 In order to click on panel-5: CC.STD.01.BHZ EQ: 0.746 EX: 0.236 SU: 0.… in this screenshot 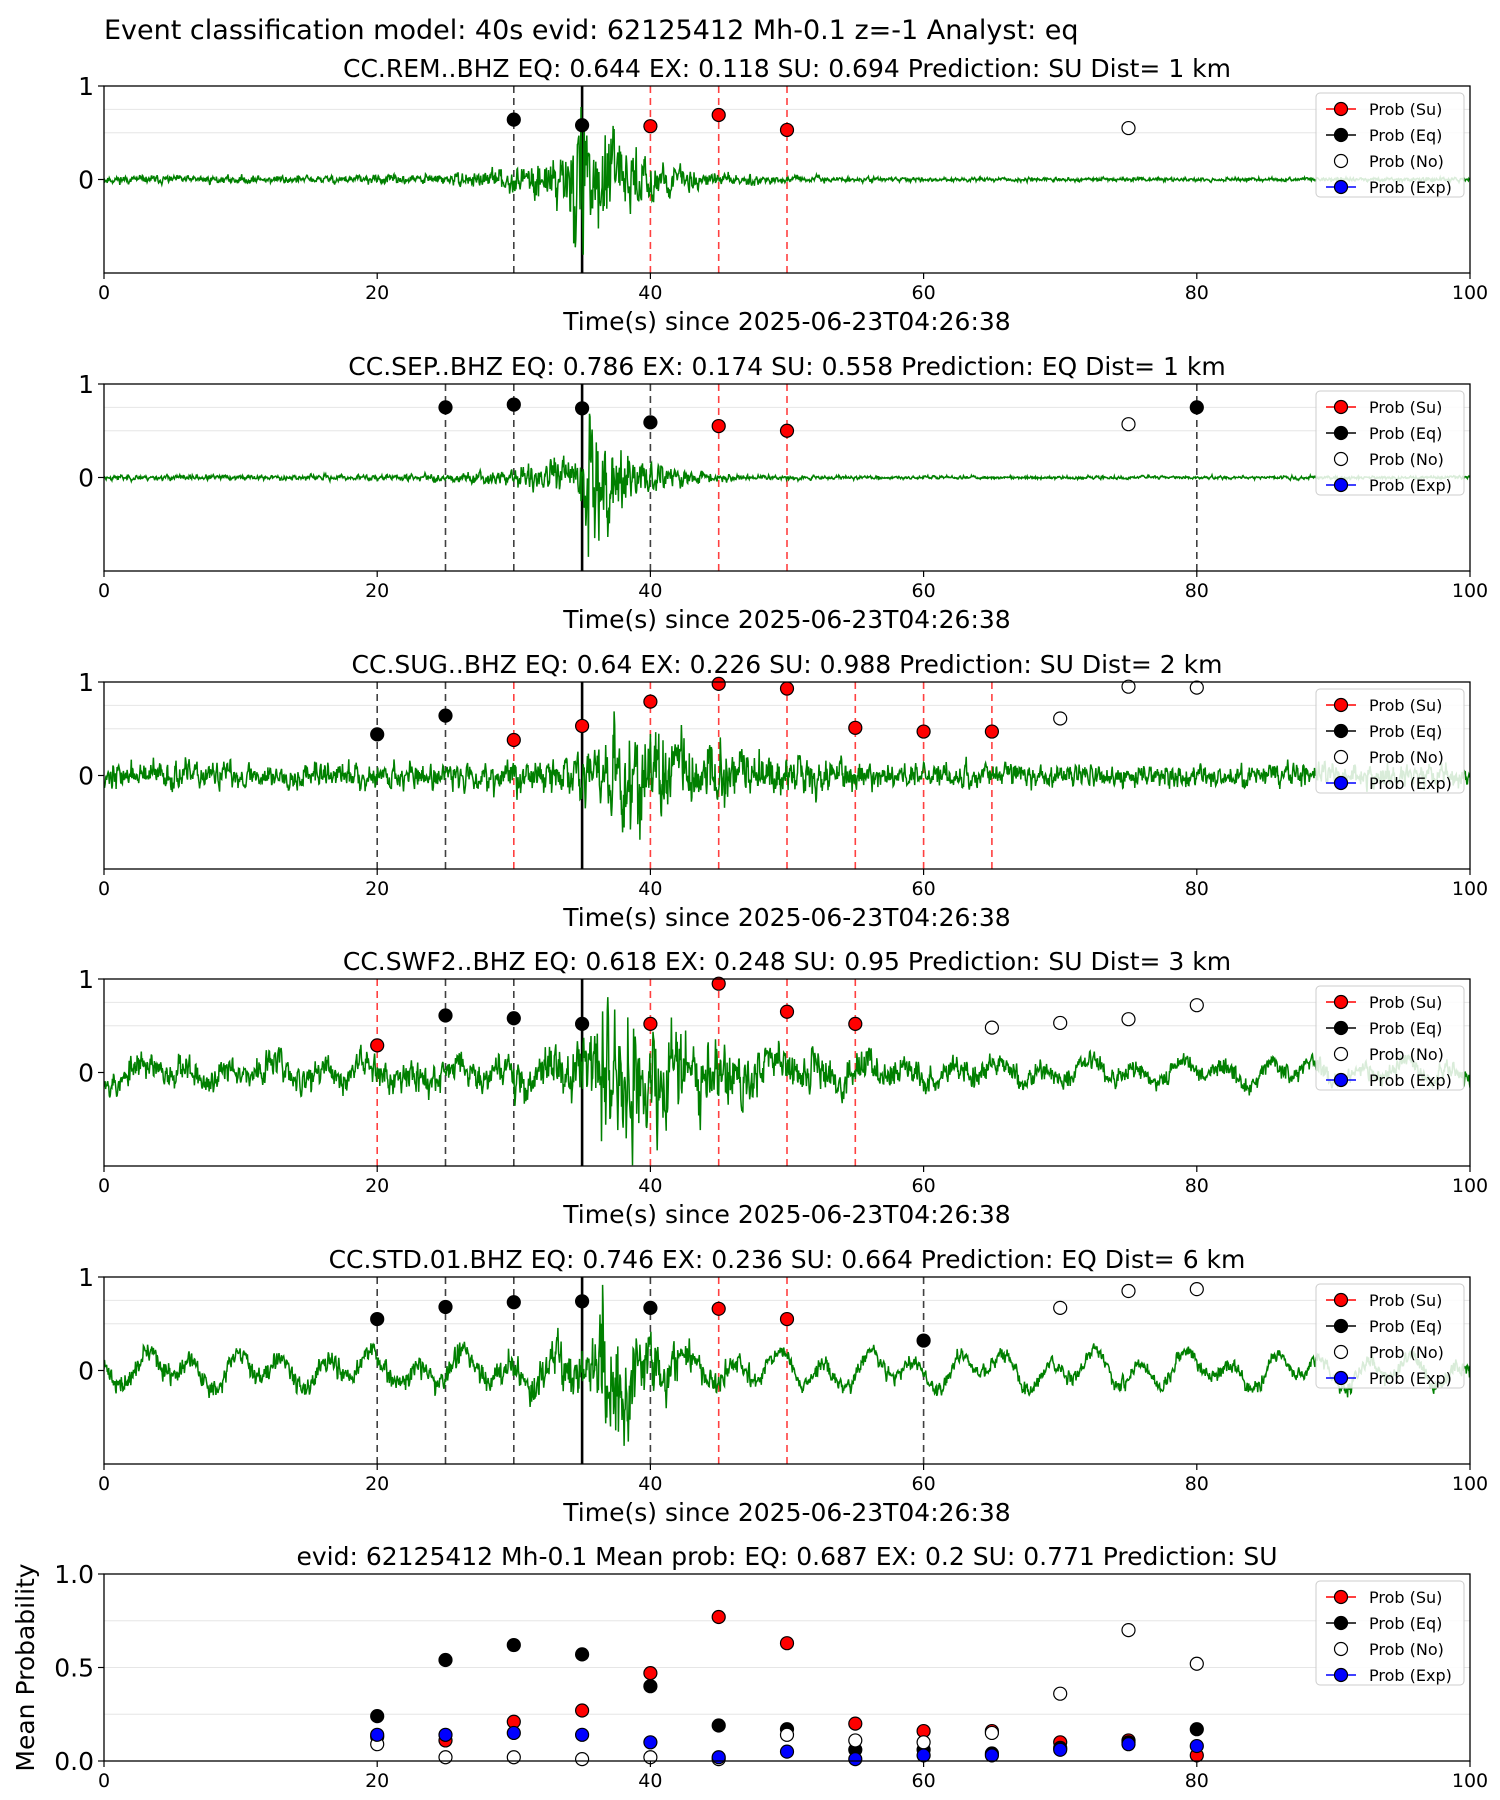, I will do `click(783, 1386)`.